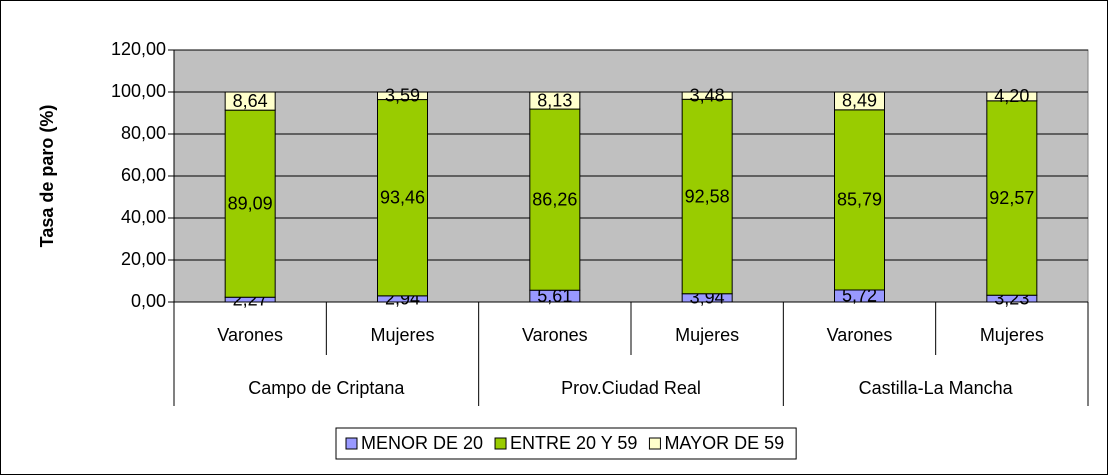  I want to click on legend-label: MENOR DE 20, so click(422, 443).